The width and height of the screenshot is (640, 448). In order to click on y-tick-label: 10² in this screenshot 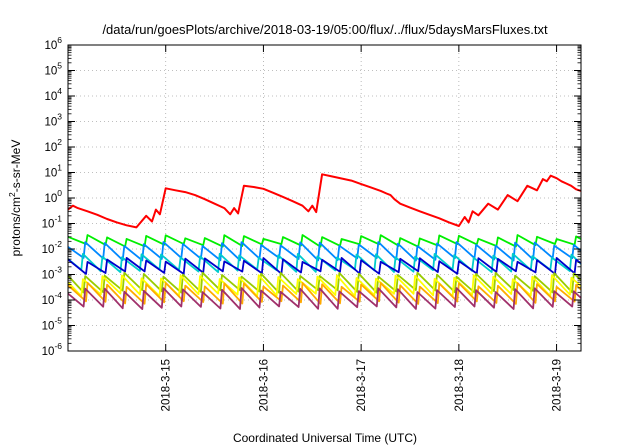, I will do `click(53, 145)`.